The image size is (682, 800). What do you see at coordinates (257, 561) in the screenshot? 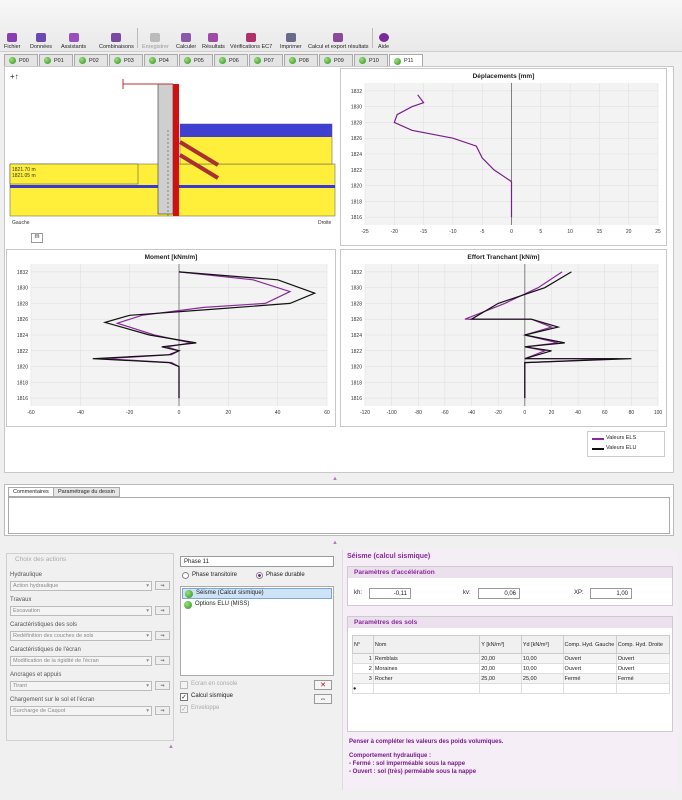
I see `phase-name-input: Phase 11` at bounding box center [257, 561].